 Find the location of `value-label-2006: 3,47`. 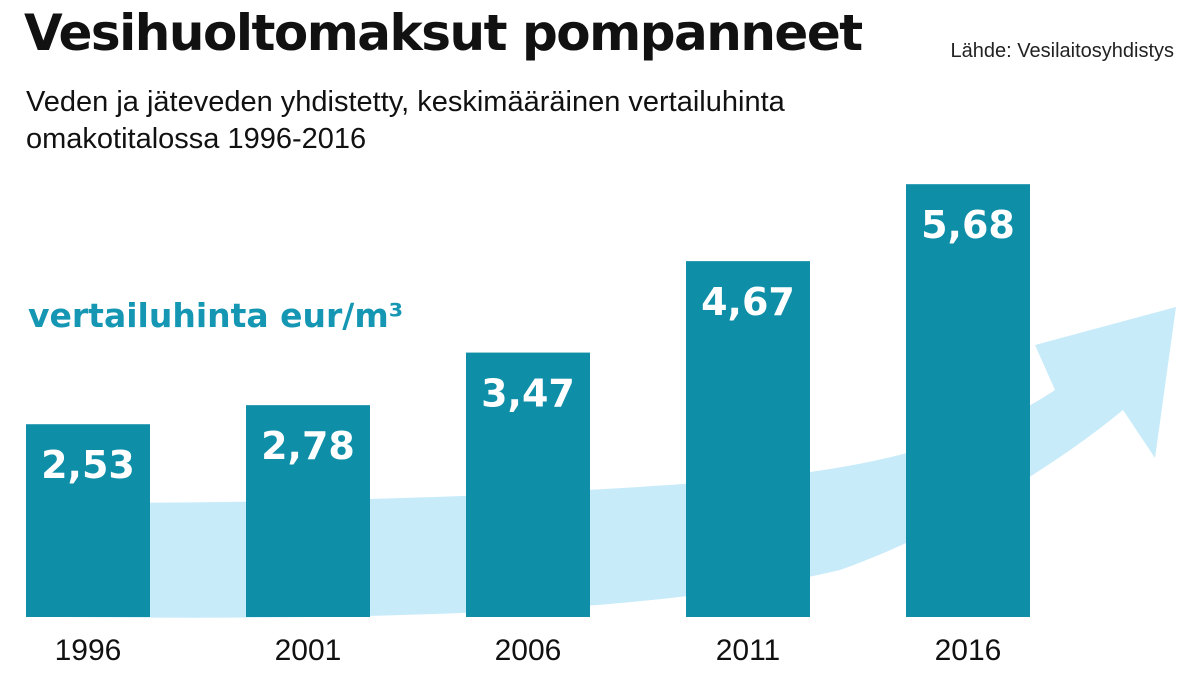

value-label-2006: 3,47 is located at coordinates (528, 394).